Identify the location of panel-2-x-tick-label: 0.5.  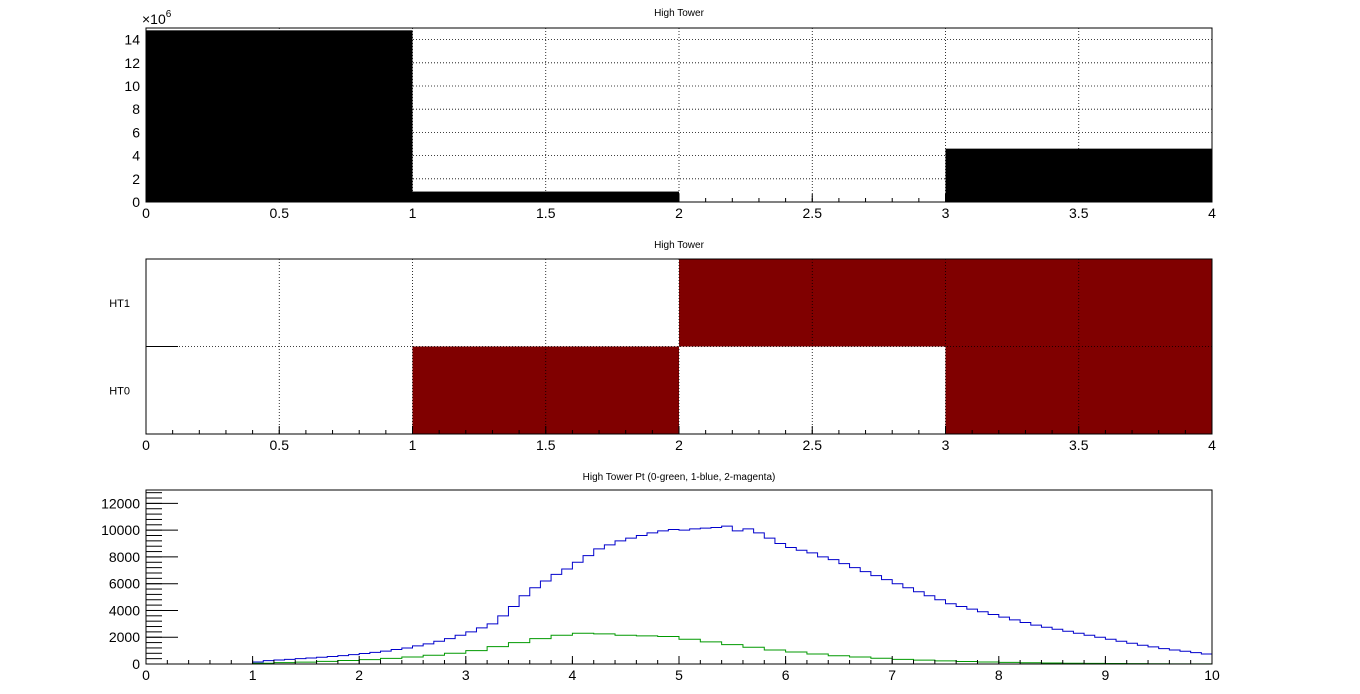
(280, 445).